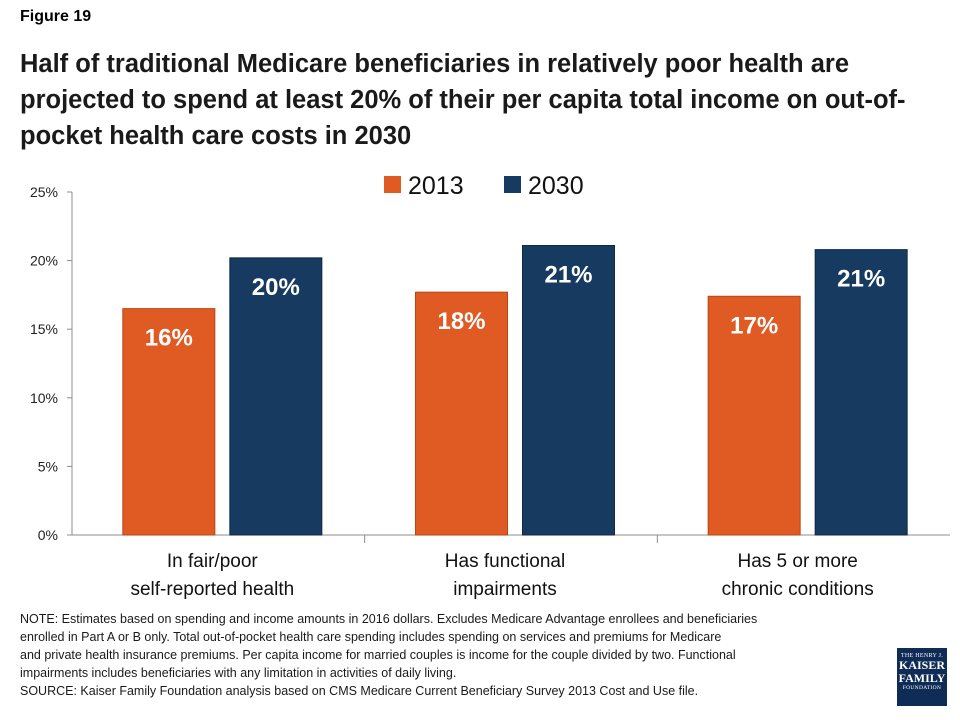 The image size is (960, 720). What do you see at coordinates (212, 561) in the screenshot?
I see `x-category-label: In fair/poor` at bounding box center [212, 561].